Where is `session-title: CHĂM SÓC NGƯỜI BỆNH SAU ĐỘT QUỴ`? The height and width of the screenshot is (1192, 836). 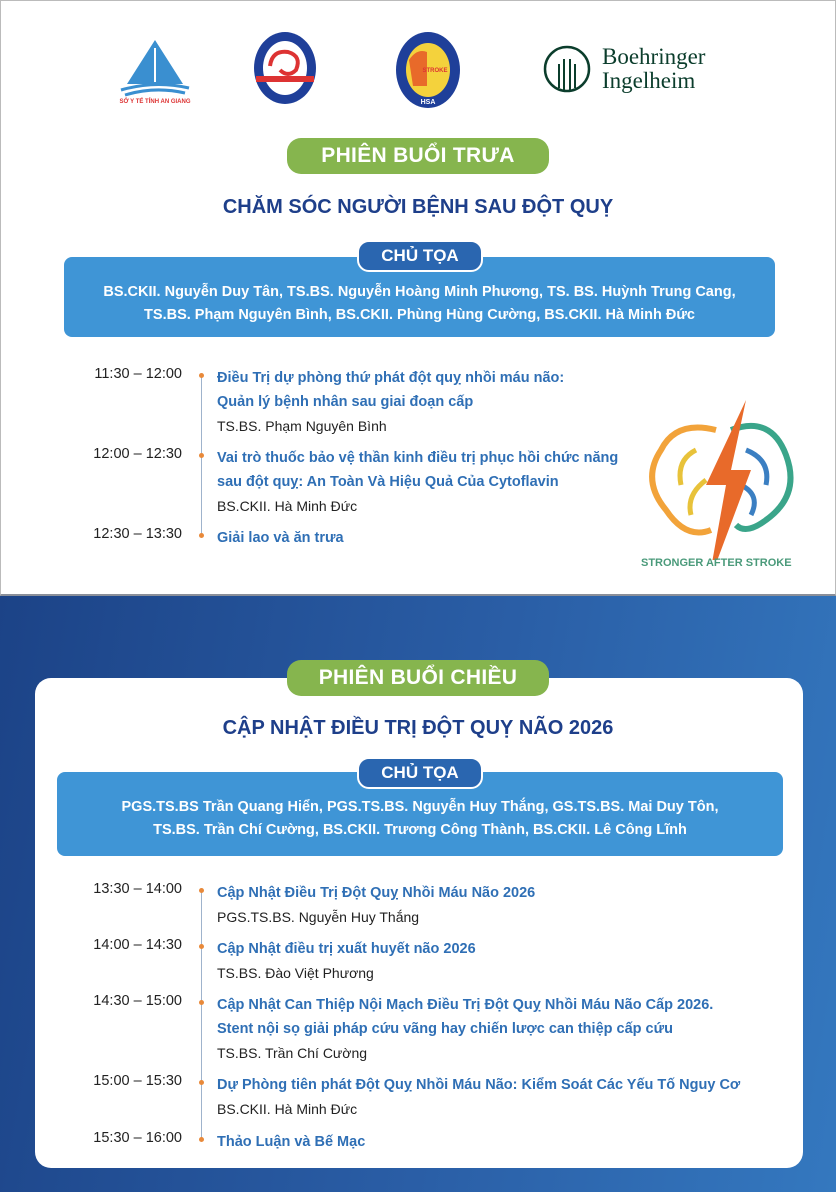
session-title: CHĂM SÓC NGƯỜI BỆNH SAU ĐỘT QUỴ is located at coordinates (418, 207).